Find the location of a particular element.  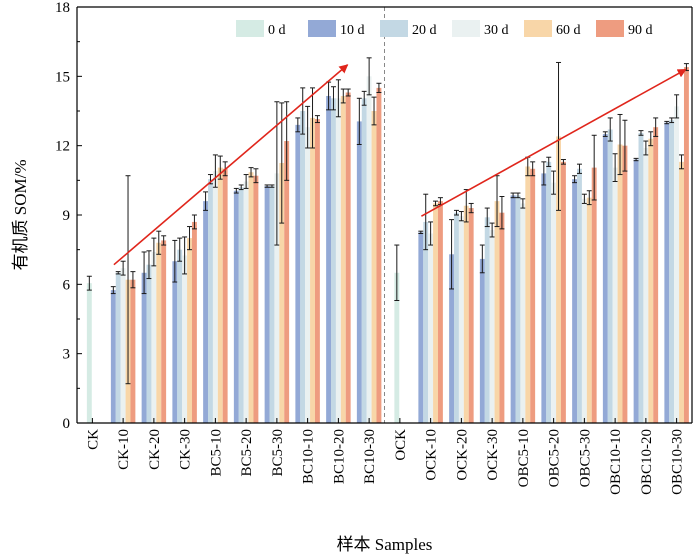

x-tick-label-obc5-20: OBC5-20 is located at coordinates (555, 458).